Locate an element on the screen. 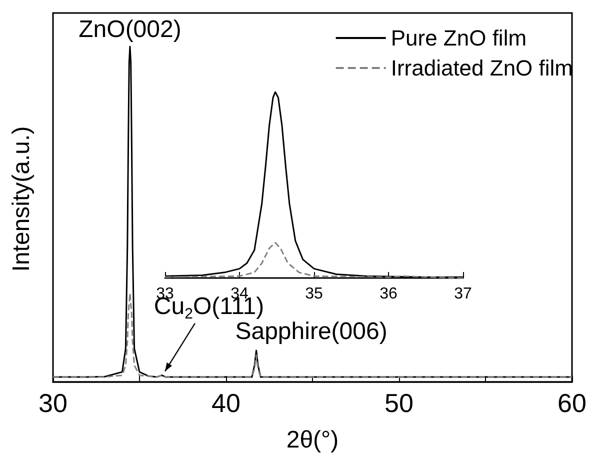 The image size is (590, 457). x-axis-title: 2θ(°) is located at coordinates (312, 440).